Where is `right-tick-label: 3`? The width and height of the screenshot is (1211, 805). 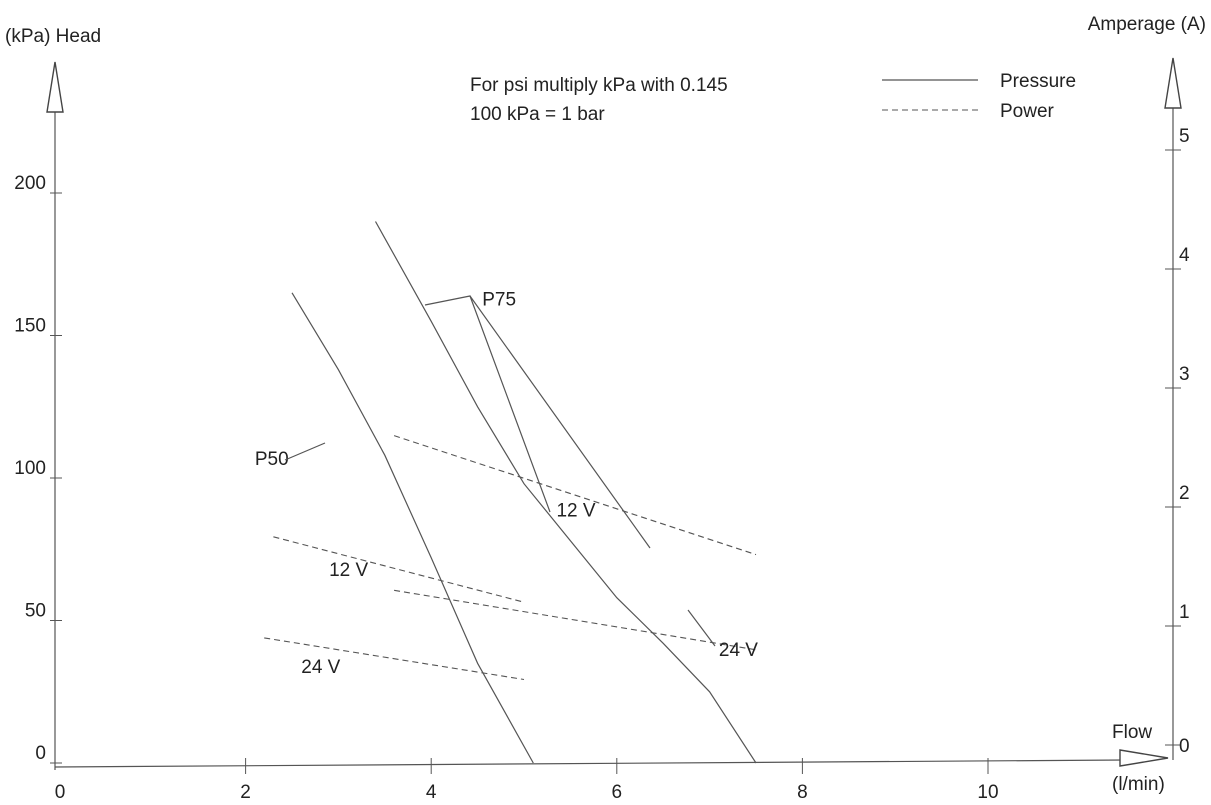 right-tick-label: 3 is located at coordinates (1184, 374).